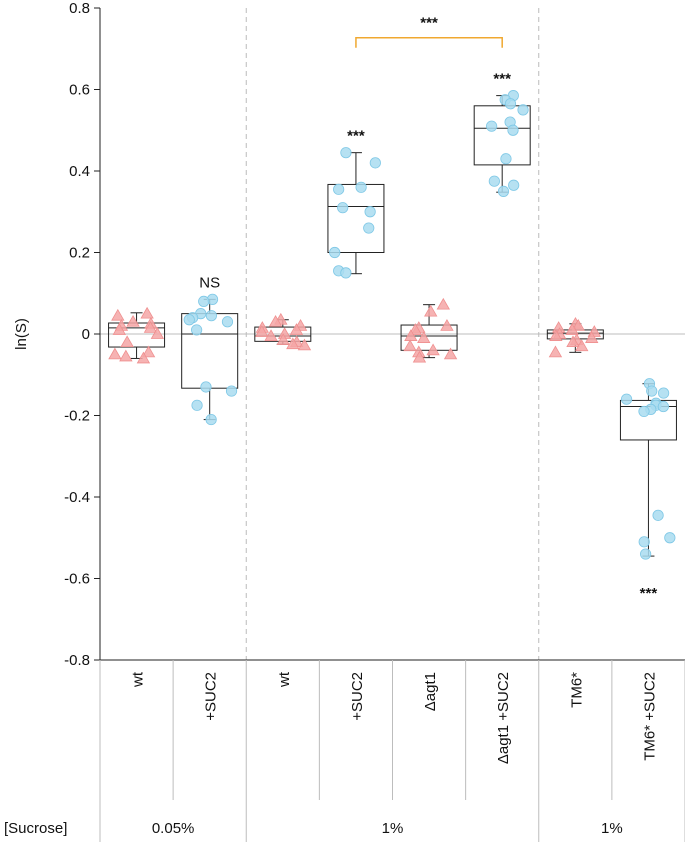 The image size is (685, 842). Describe the element at coordinates (86, 334) in the screenshot. I see `y-tick-label: 0` at that location.